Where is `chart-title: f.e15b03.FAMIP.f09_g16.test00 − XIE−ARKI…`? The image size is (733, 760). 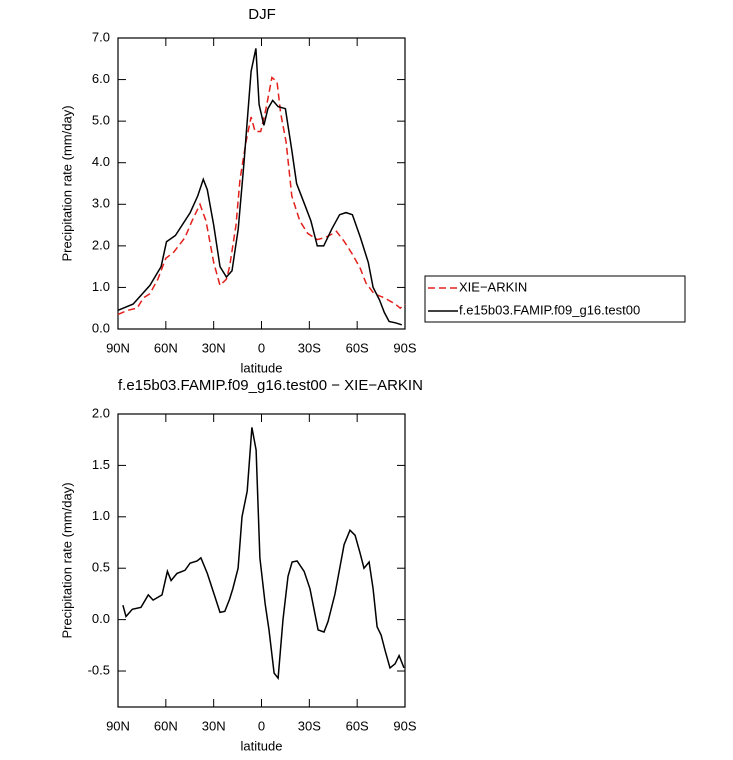
chart-title: f.e15b03.FAMIP.f09_g16.test00 − XIE−ARKI… is located at coordinates (270, 385).